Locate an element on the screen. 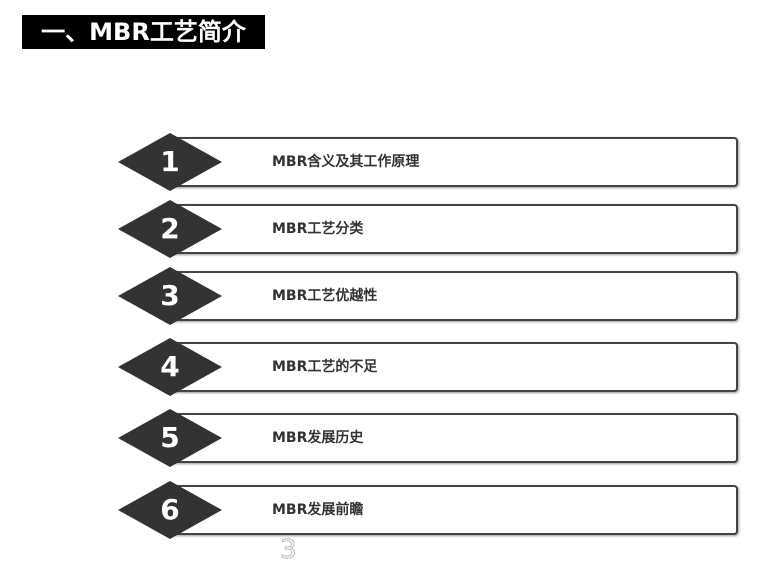 Image resolution: width=775 pixels, height=575 pixels. agenda-item: 3 MBR工艺优越性 is located at coordinates (428, 296).